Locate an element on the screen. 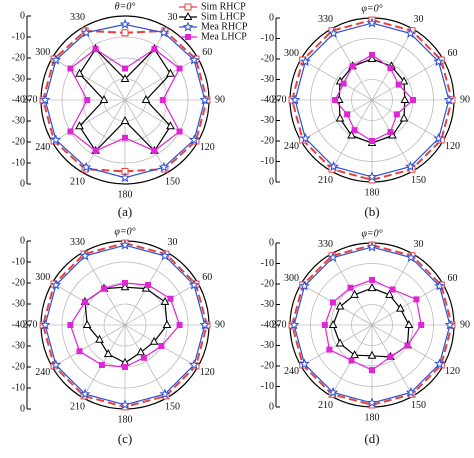 This screenshot has width=474, height=458. legend-label: Sim RHCP is located at coordinates (223, 6).